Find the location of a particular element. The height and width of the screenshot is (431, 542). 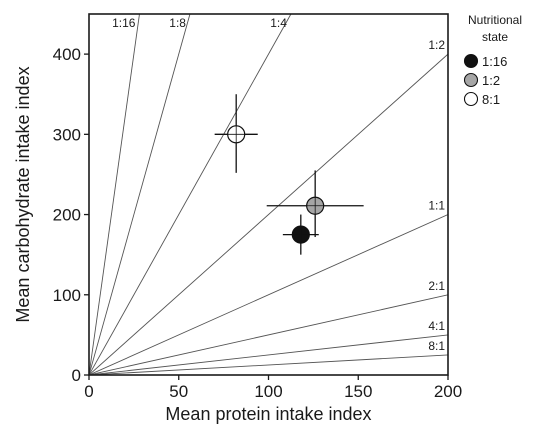

y-tick-label-0: 0 is located at coordinates (76, 375).